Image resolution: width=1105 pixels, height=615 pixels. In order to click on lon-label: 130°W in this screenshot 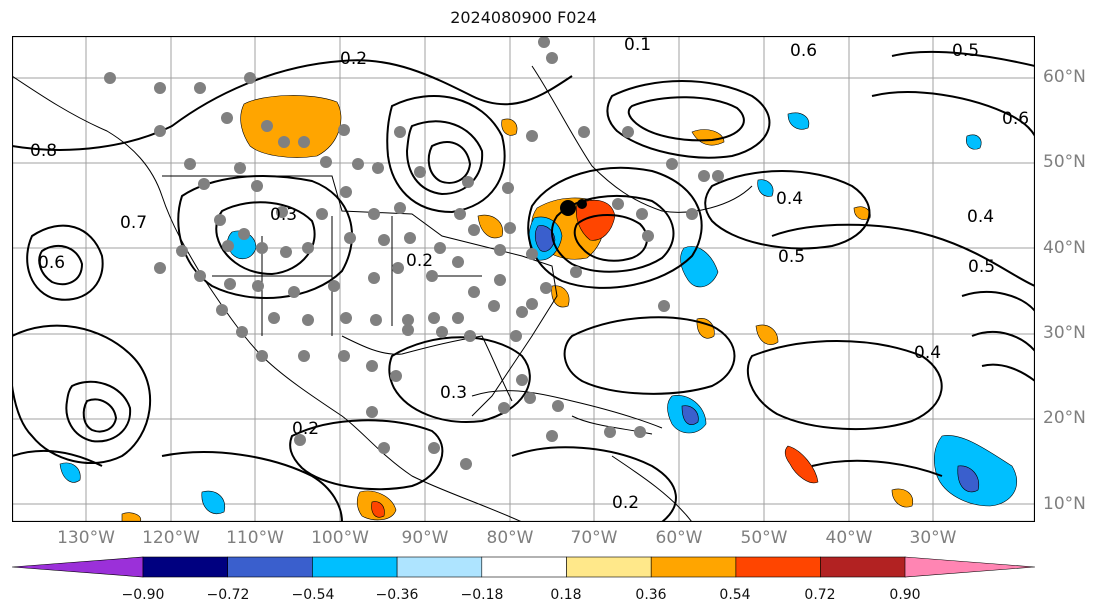, I will do `click(86, 538)`.